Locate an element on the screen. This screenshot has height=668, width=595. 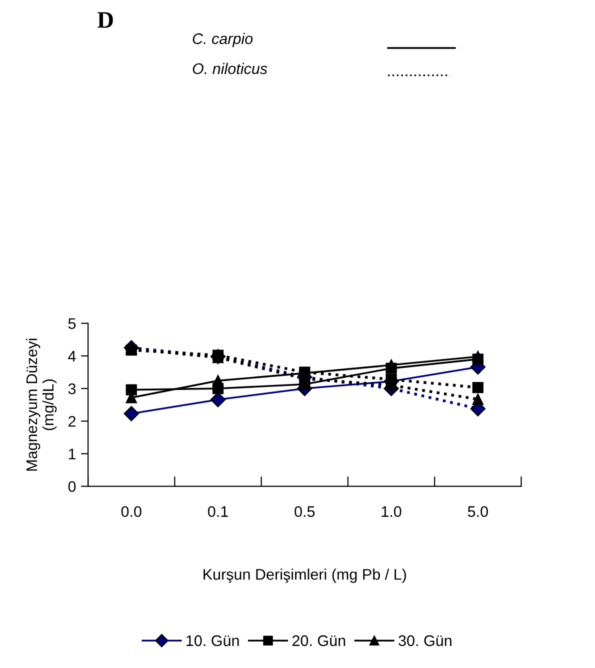
y-tick-label: 4 is located at coordinates (72, 356).